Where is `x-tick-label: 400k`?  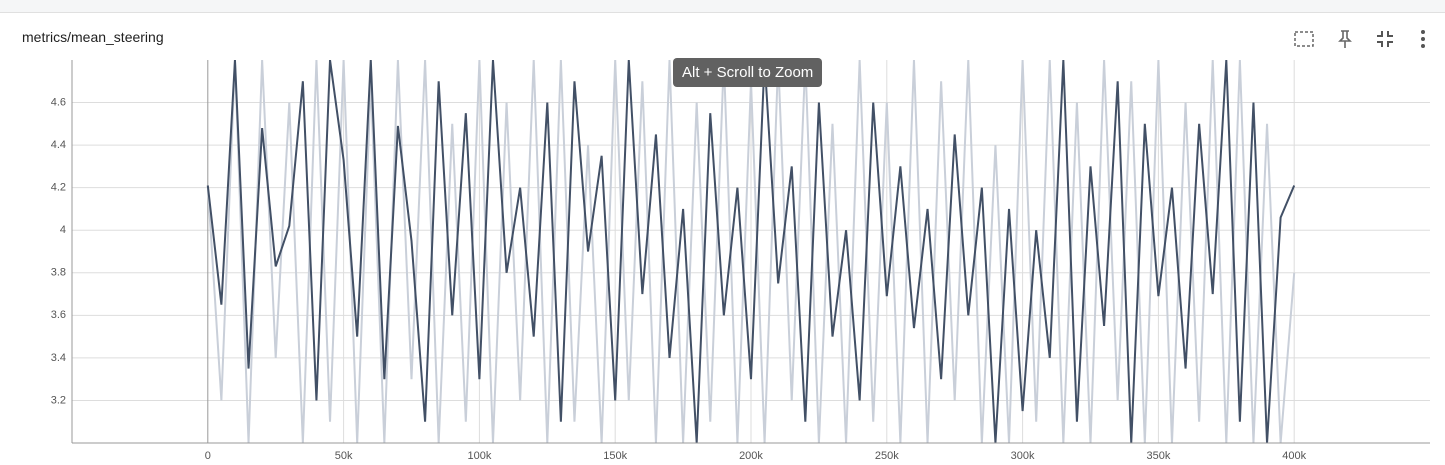
x-tick-label: 400k is located at coordinates (1294, 456).